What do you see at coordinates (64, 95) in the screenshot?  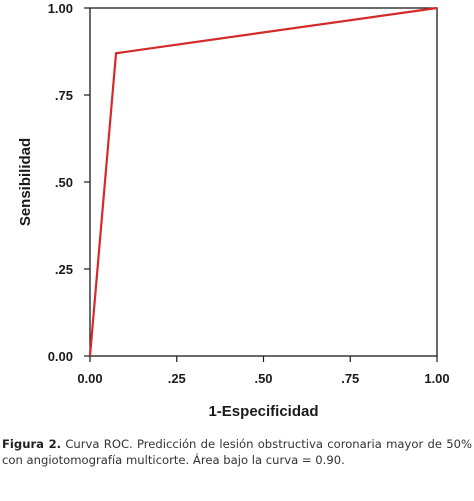 I see `y-tick-label: .75` at bounding box center [64, 95].